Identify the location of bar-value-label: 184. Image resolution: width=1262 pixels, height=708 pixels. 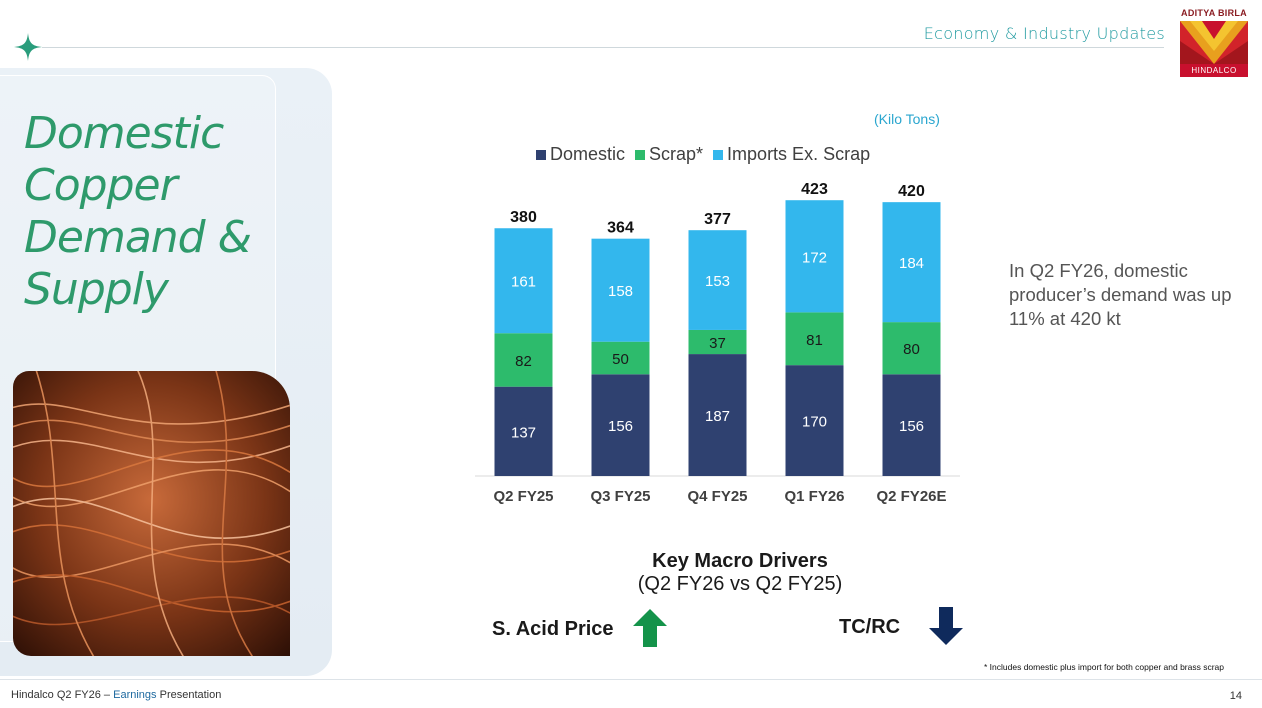
(911, 263).